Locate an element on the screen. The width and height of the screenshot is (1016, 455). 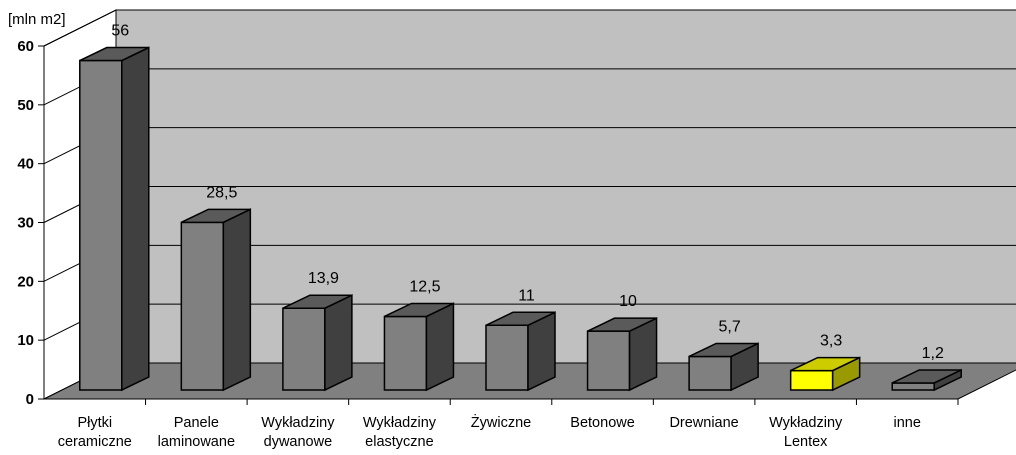
y-tick-label: 30 is located at coordinates (25, 223).